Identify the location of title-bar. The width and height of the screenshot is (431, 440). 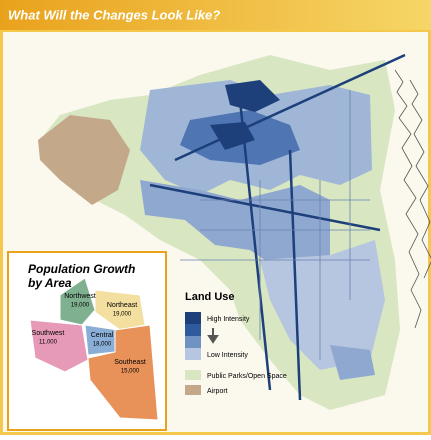
(215, 15).